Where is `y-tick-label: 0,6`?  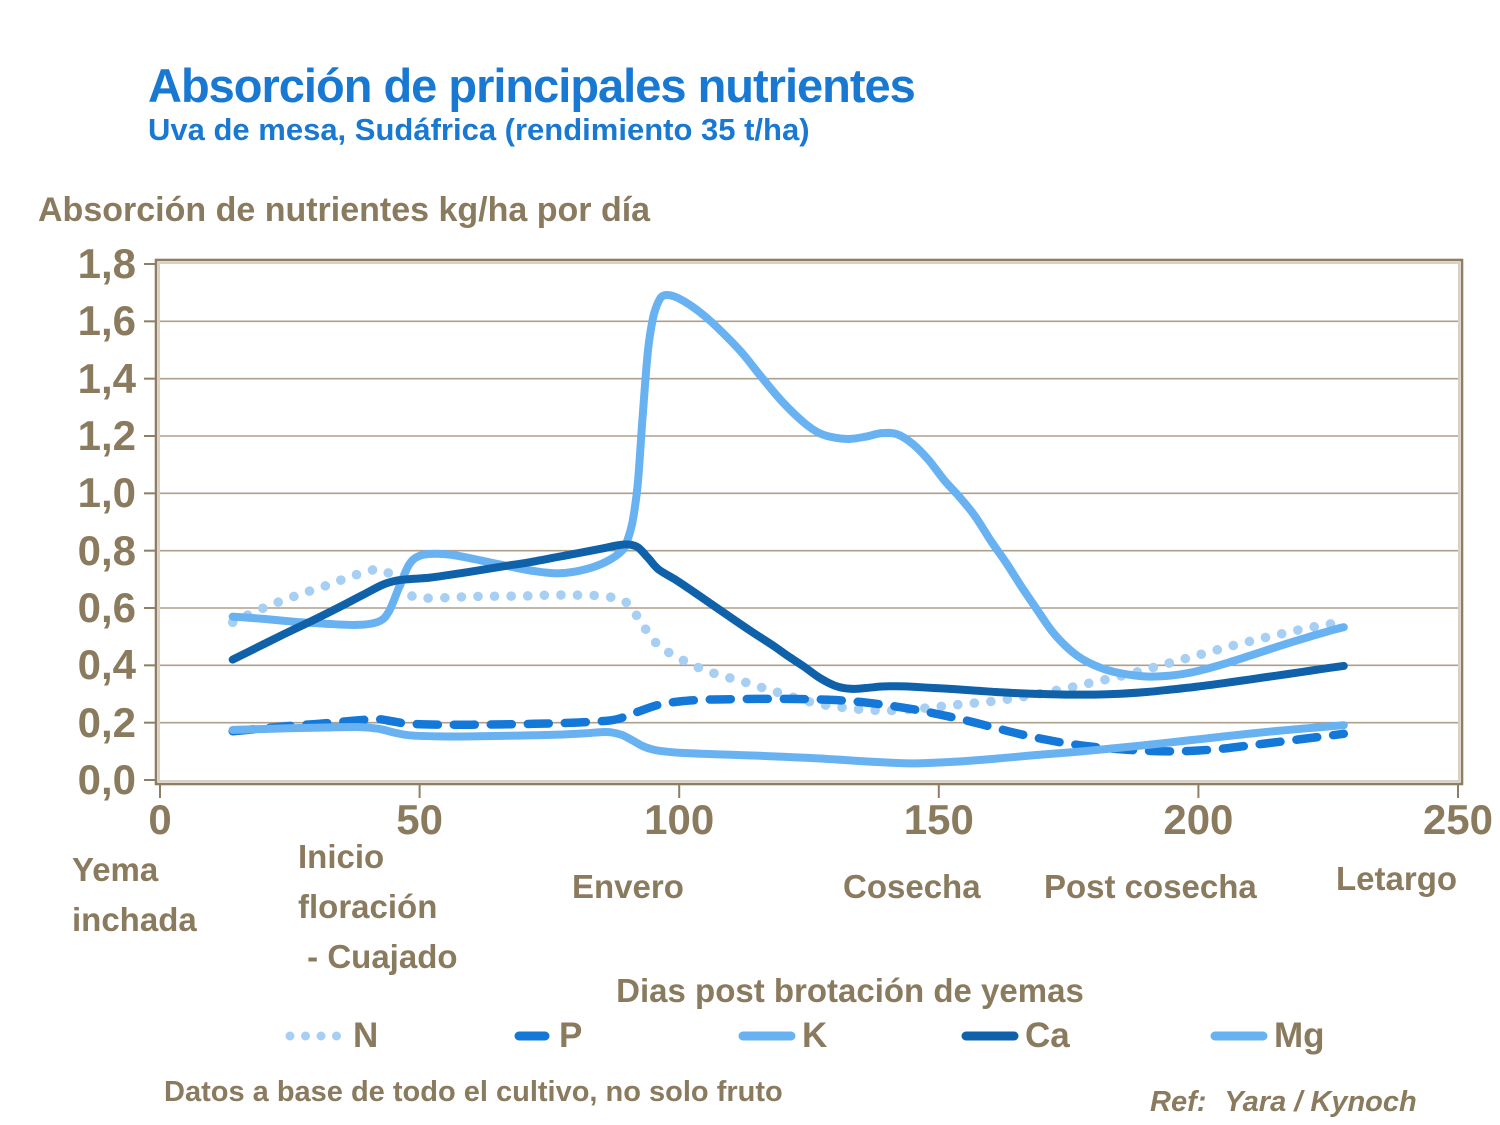
y-tick-label: 0,6 is located at coordinates (106, 607).